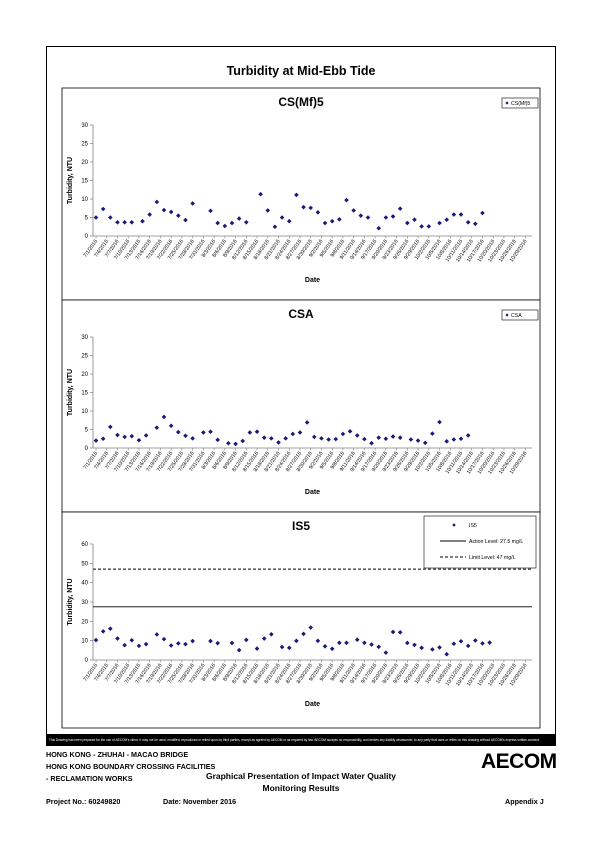  I want to click on project-number: Project No.: 60249820, so click(83, 801).